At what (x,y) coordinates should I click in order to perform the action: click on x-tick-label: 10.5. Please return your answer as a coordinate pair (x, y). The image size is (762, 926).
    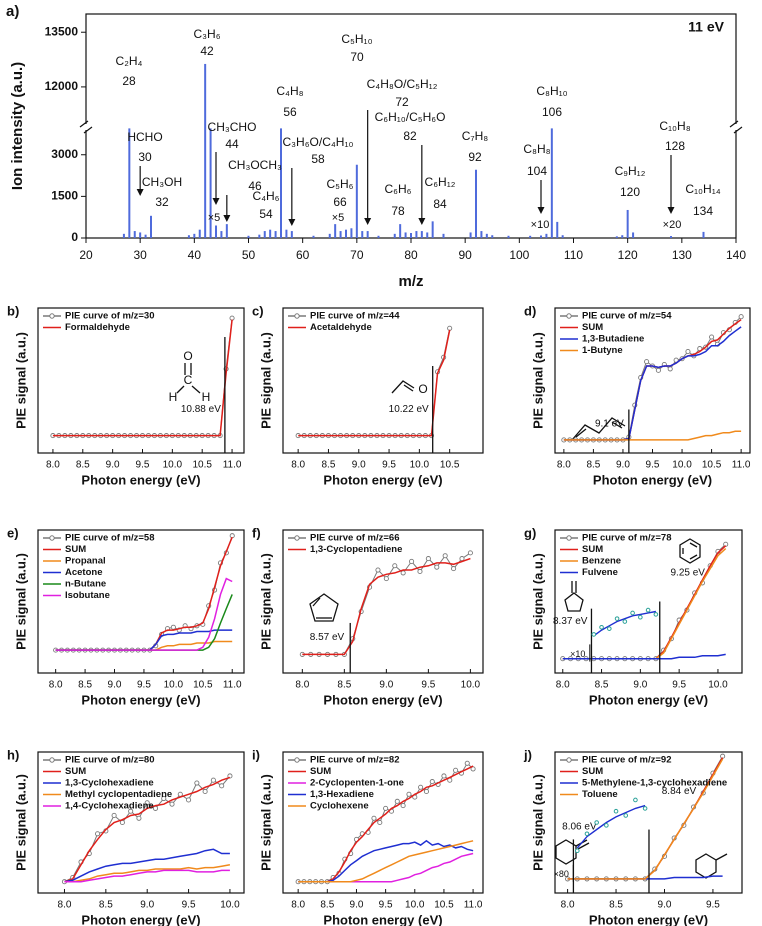
    Looking at the image, I should click on (202, 465).